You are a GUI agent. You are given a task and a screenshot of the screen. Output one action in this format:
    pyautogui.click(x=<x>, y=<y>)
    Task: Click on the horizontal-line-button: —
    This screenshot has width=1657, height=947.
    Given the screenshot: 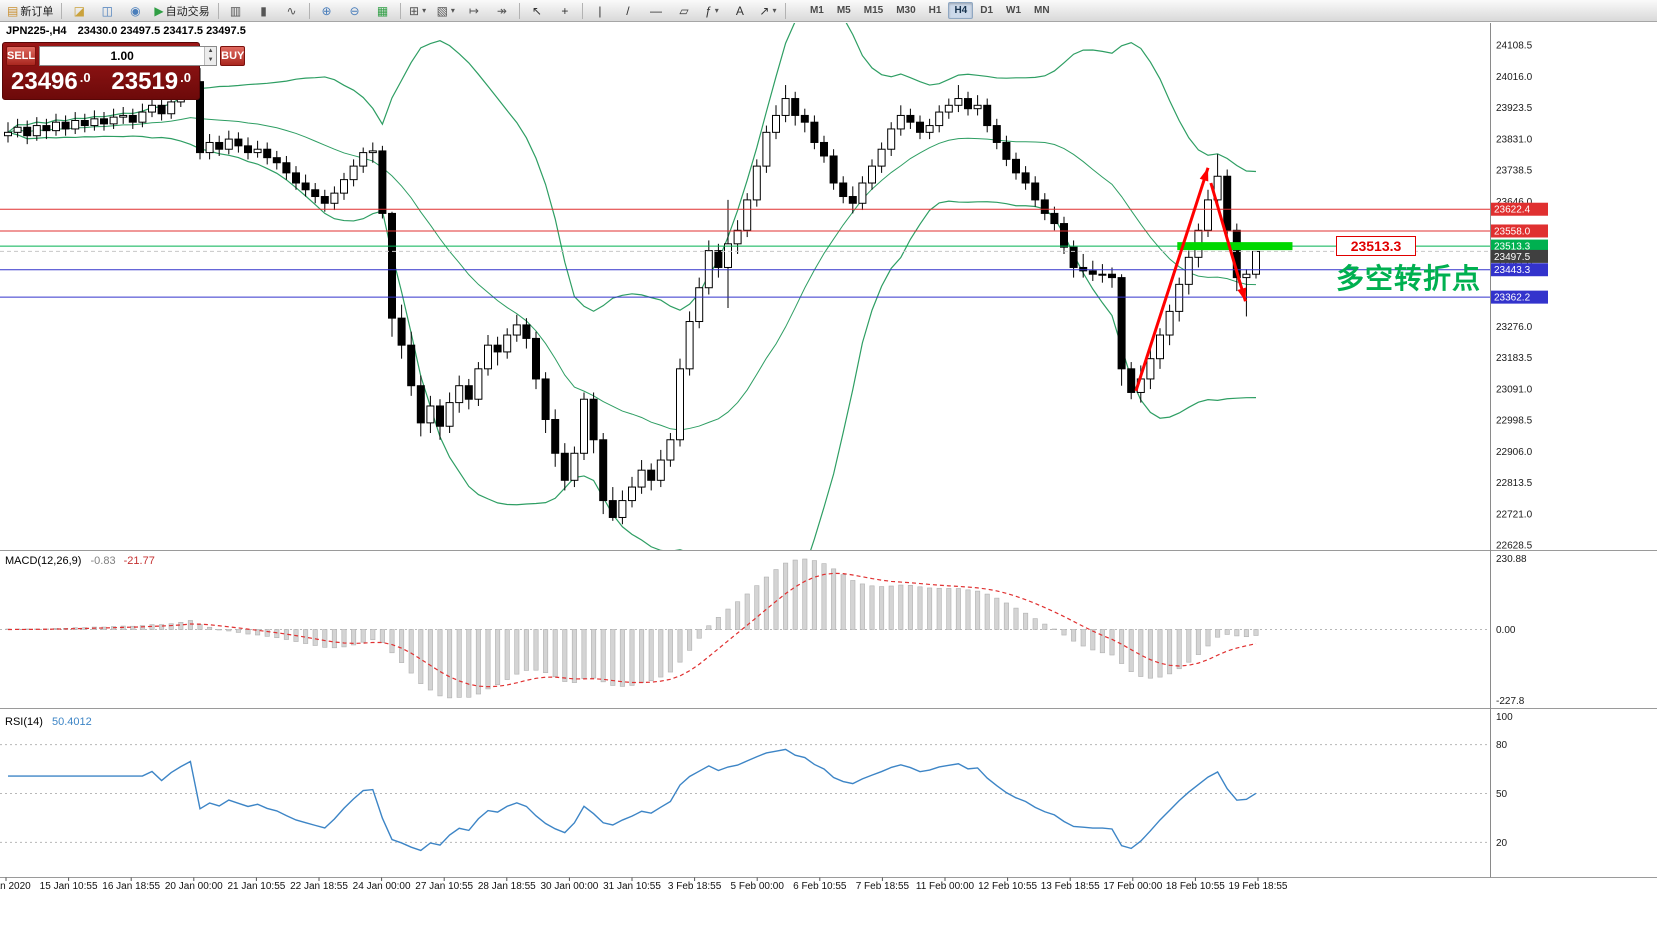 What is the action you would take?
    pyautogui.click(x=656, y=11)
    